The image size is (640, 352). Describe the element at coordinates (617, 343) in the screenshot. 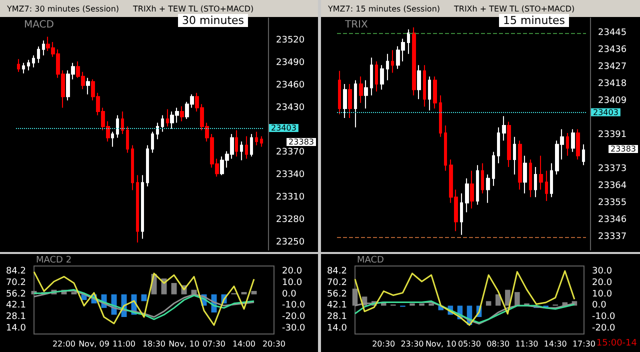

I see `text: 15:00-14` at that location.